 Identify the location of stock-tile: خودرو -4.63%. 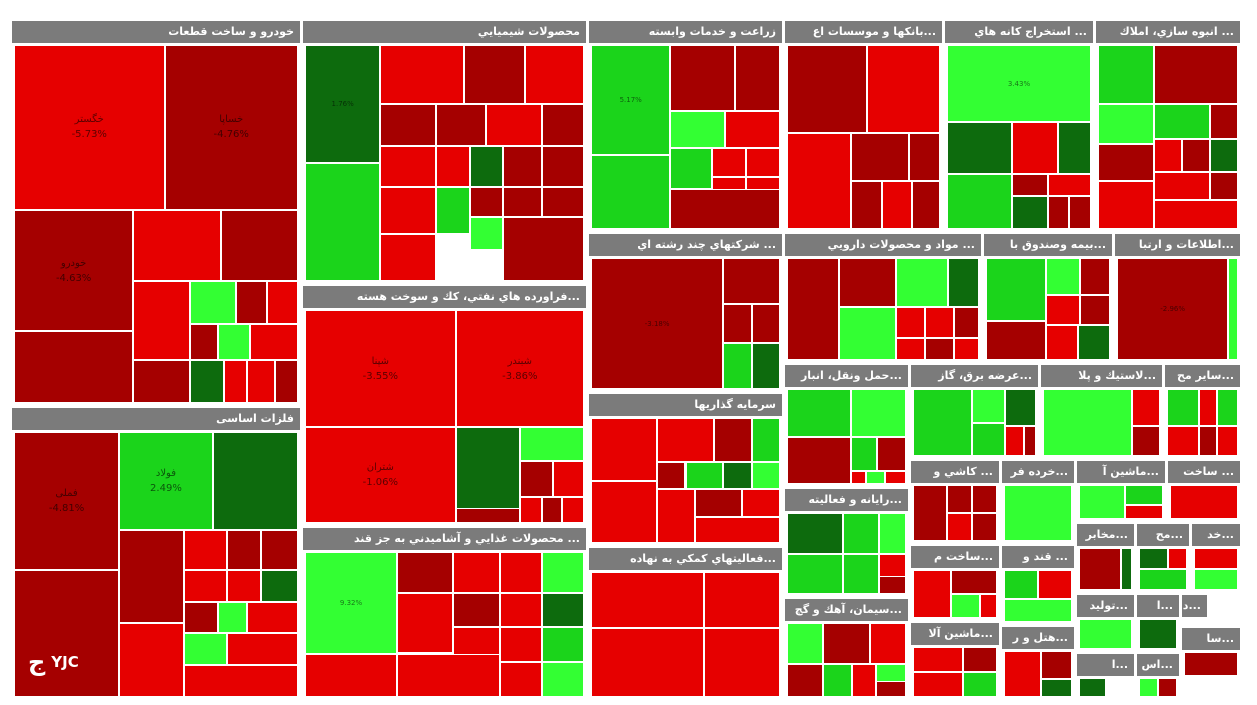
(74, 270).